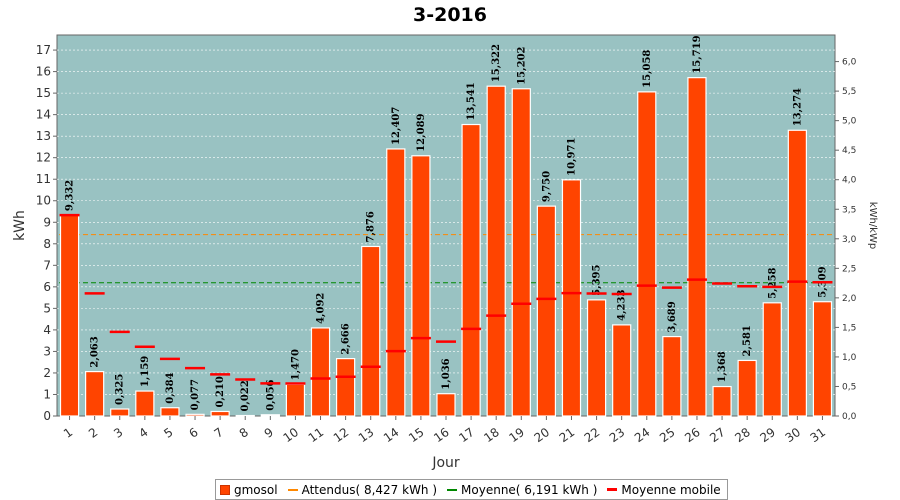  I want to click on x-tick-label: 11, so click(316, 435).